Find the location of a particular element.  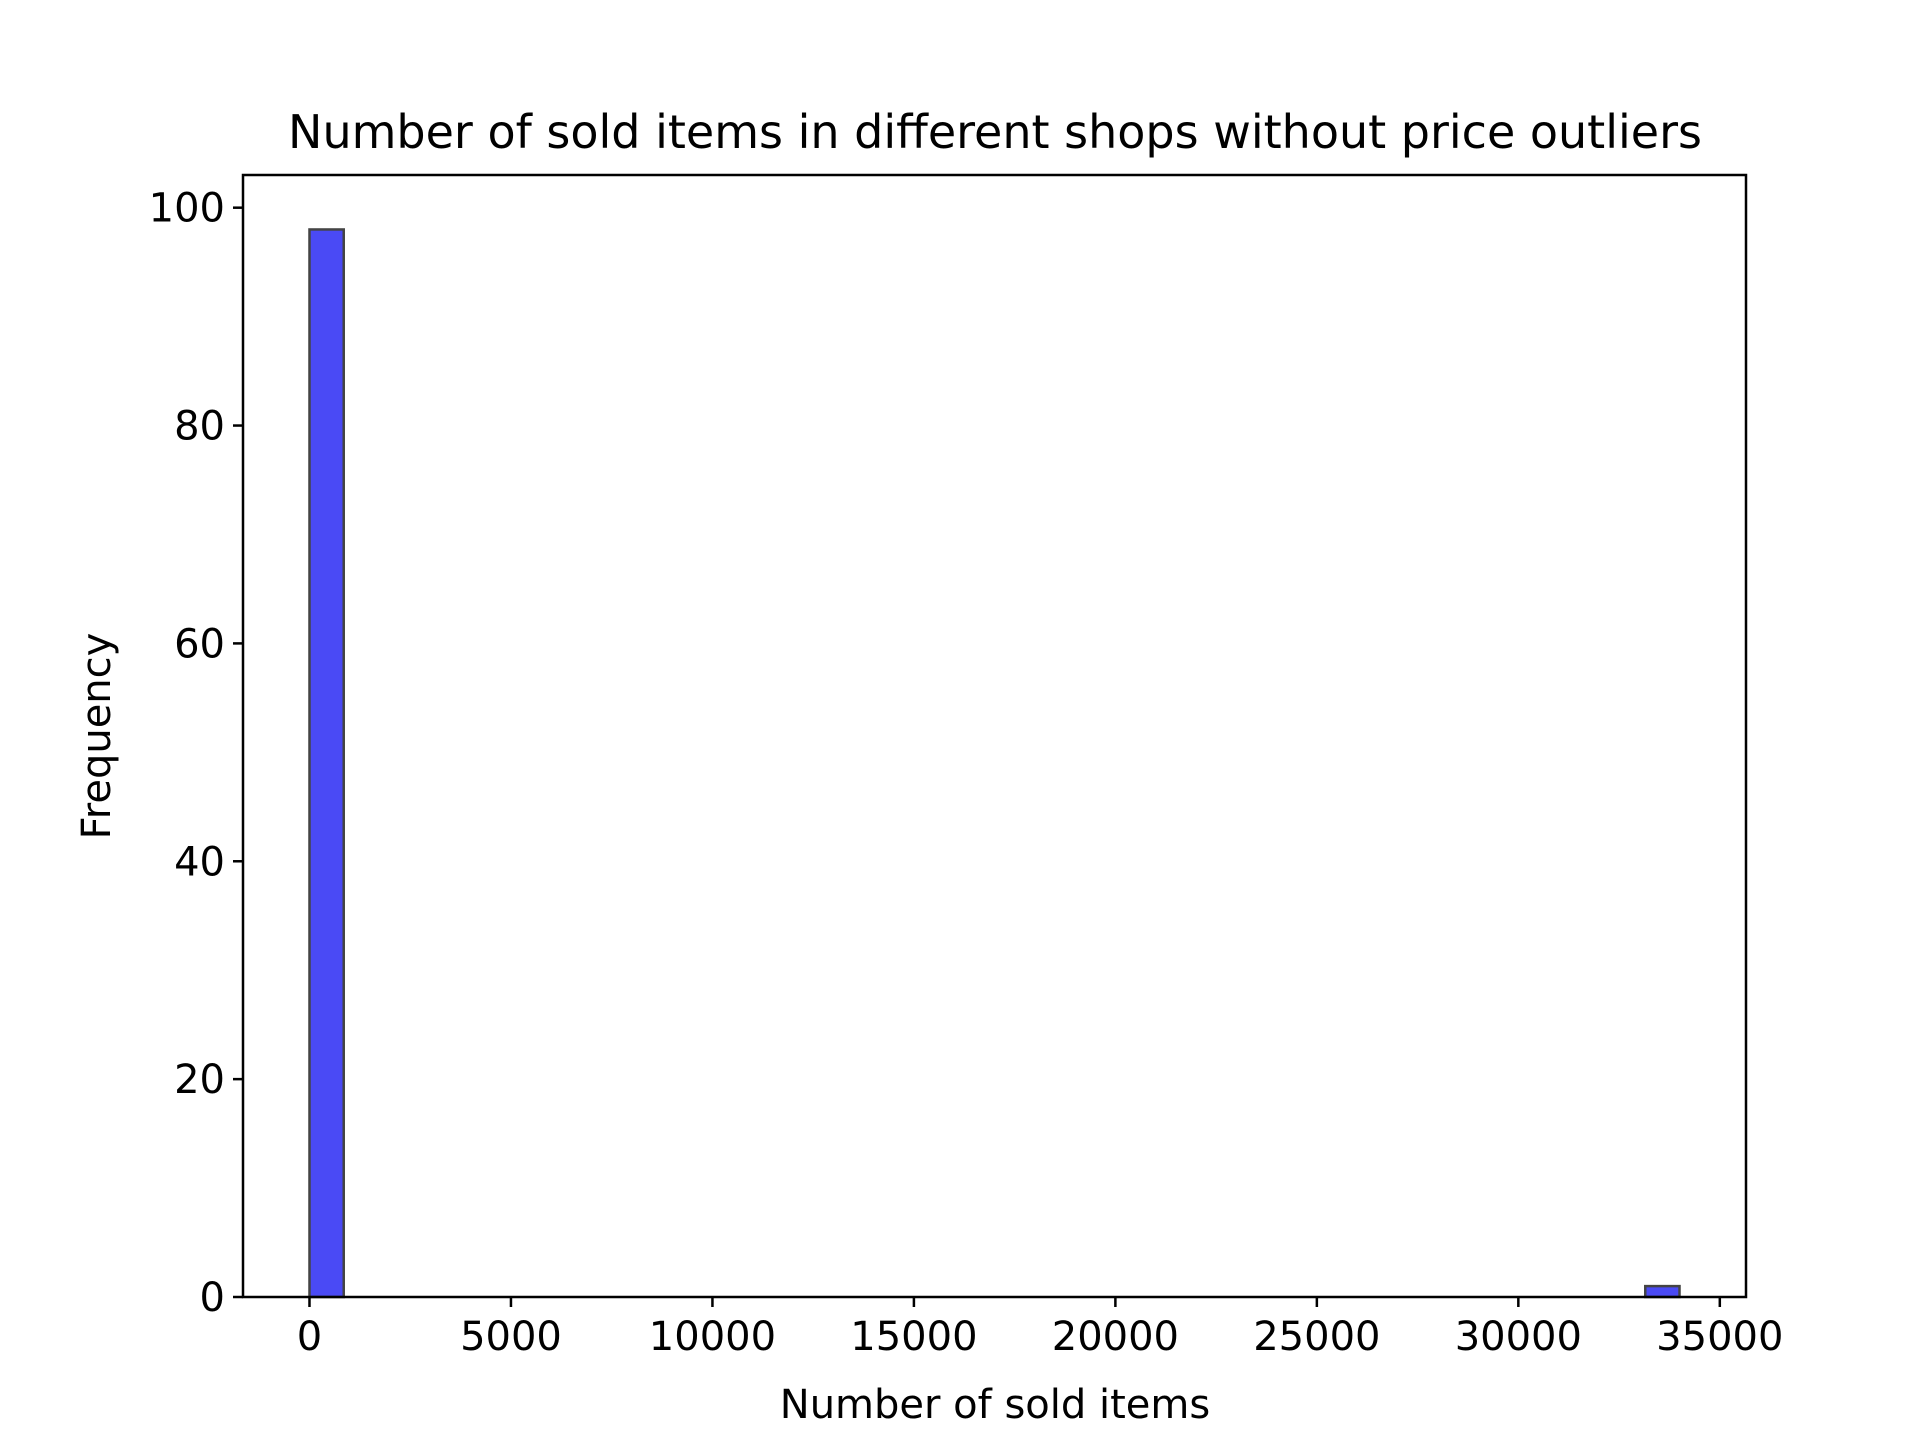

y-tick-label: 100 is located at coordinates (187, 209).